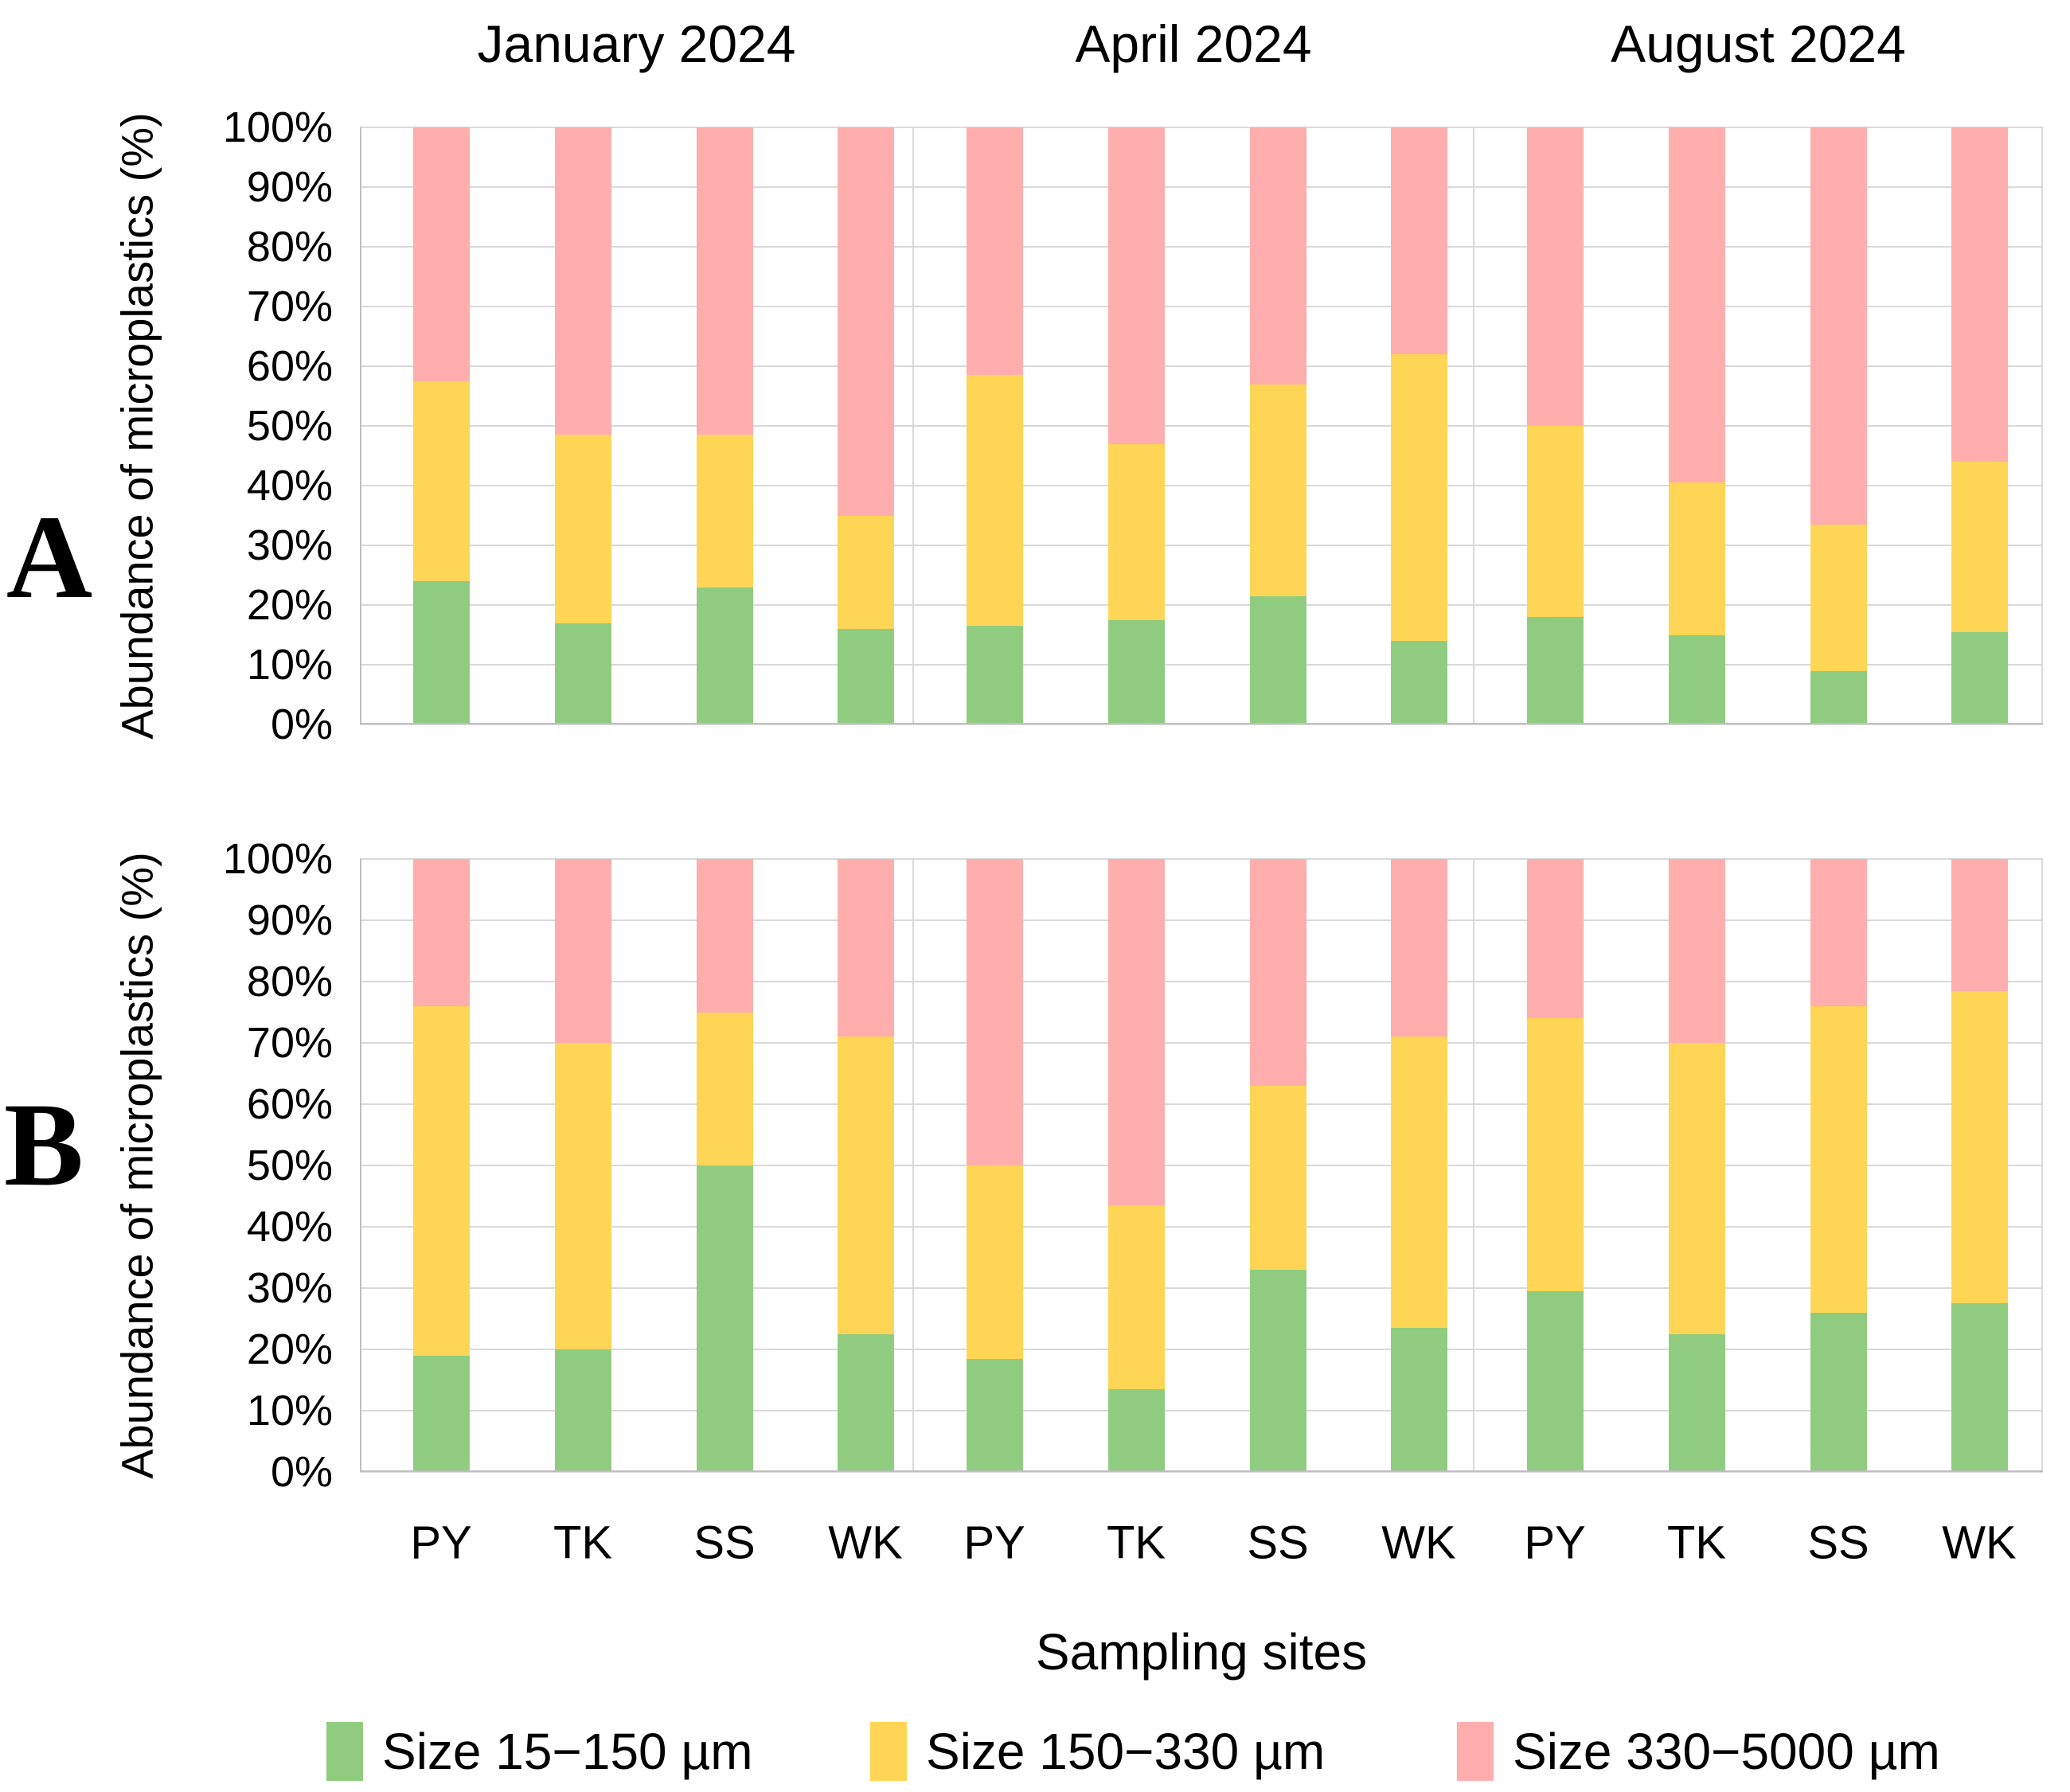  Describe the element at coordinates (1193, 43) in the screenshot. I see `month-title: April 2024` at that location.